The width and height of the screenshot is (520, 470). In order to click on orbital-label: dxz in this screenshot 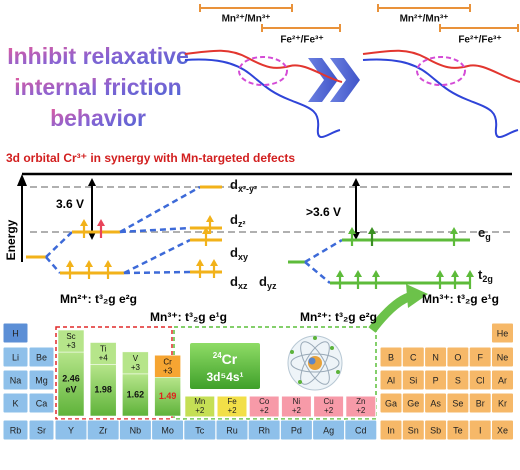, I will do `click(239, 282)`.